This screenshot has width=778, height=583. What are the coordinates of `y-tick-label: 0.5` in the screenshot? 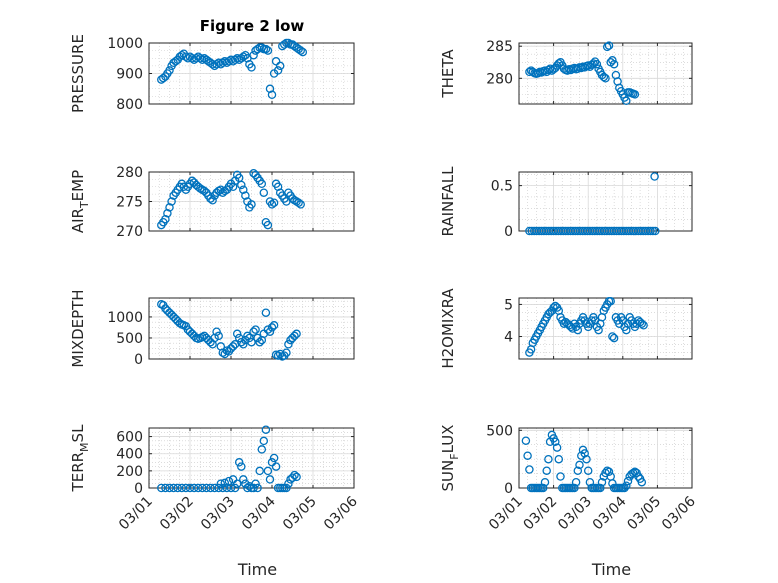 It's located at (502, 187).